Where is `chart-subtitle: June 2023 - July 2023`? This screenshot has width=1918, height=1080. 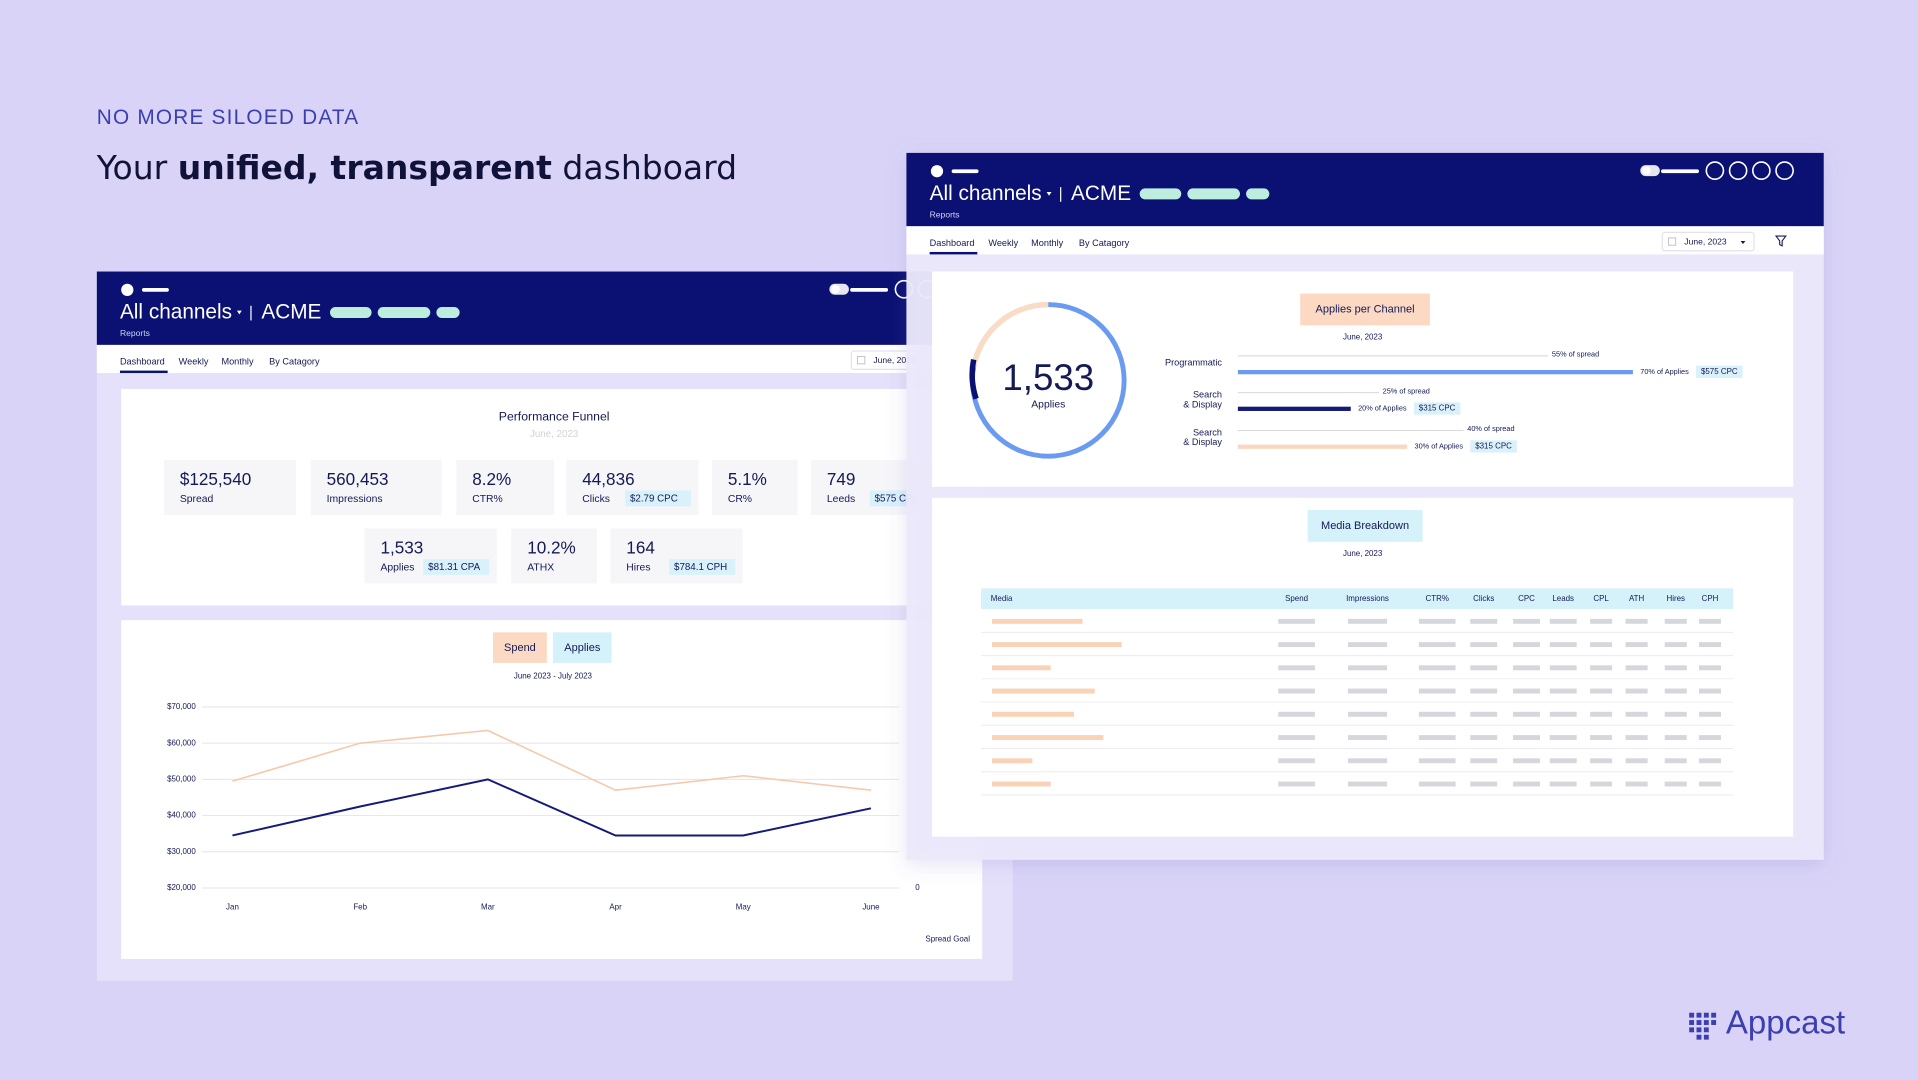
chart-subtitle: June 2023 - July 2023 is located at coordinates (553, 675).